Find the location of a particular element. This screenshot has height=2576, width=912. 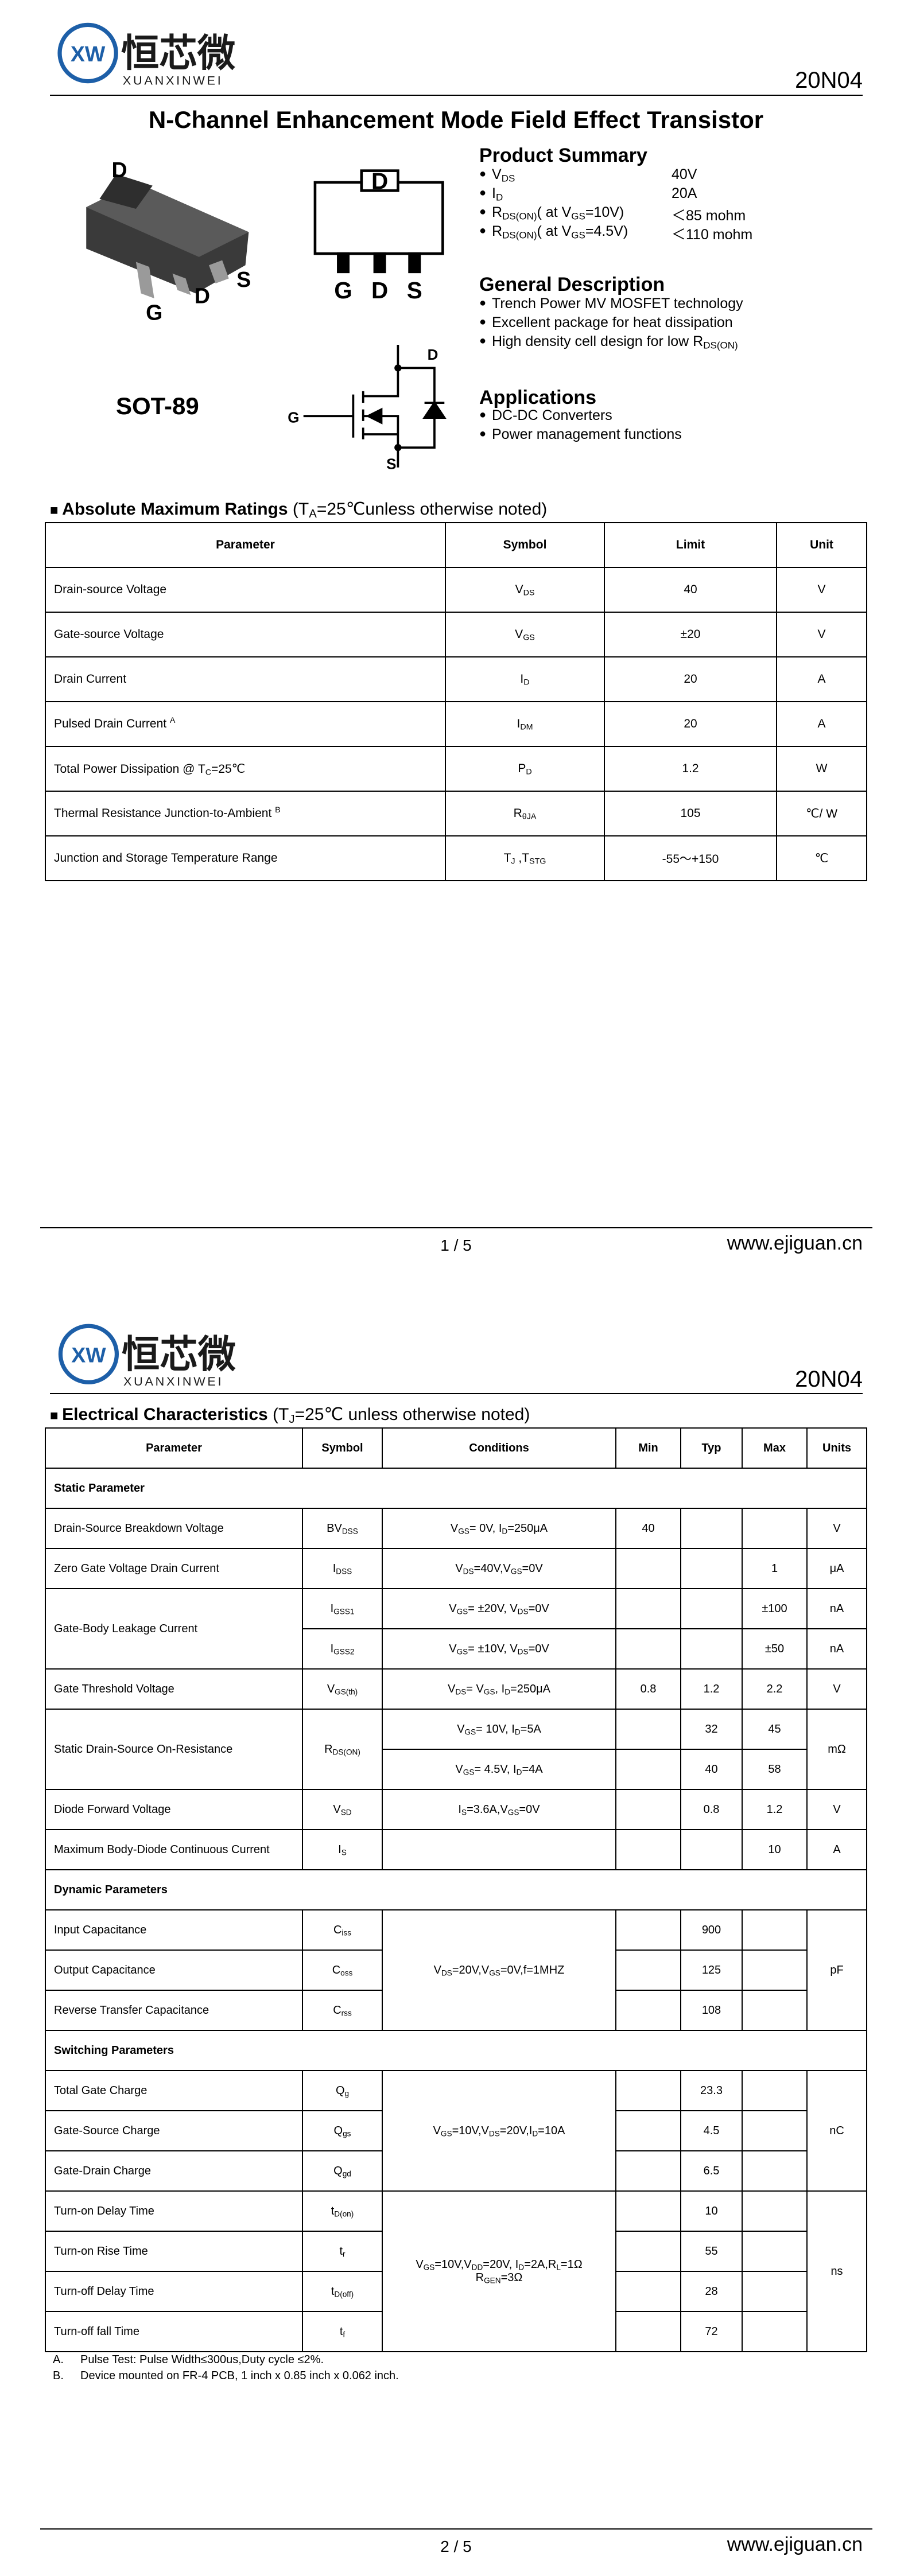

column-header: Units is located at coordinates (837, 1448).